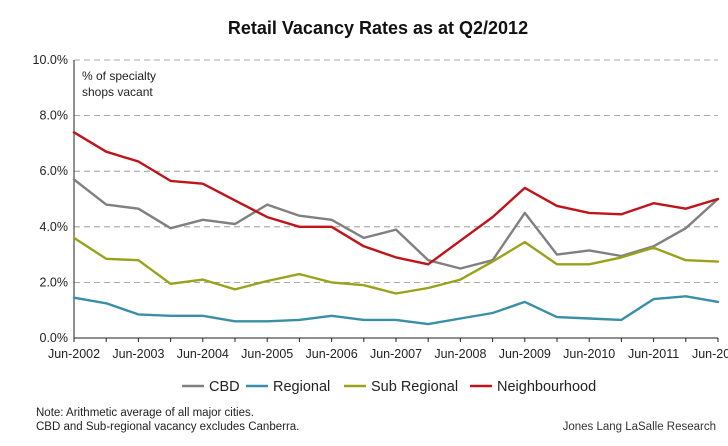  I want to click on series-line-sub-regional, so click(396, 265).